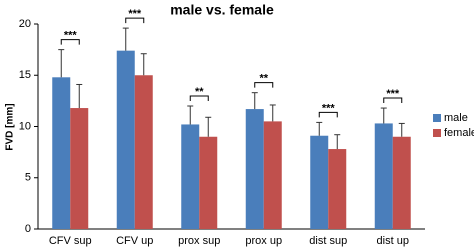 The height and width of the screenshot is (248, 474). Describe the element at coordinates (70, 241) in the screenshot. I see `x-tick-label: CFV sup` at that location.